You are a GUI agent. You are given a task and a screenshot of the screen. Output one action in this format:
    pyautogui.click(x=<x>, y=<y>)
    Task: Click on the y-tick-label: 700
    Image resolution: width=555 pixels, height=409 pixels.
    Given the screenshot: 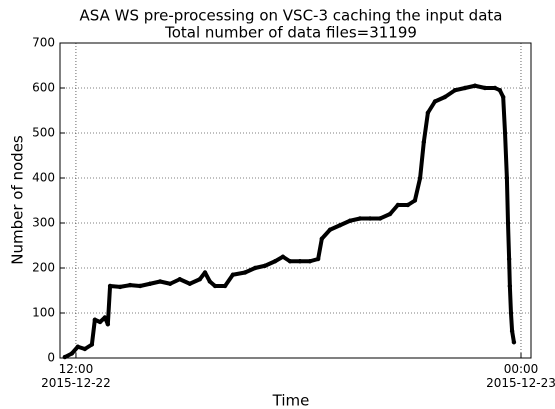 What is the action you would take?
    pyautogui.click(x=43, y=43)
    